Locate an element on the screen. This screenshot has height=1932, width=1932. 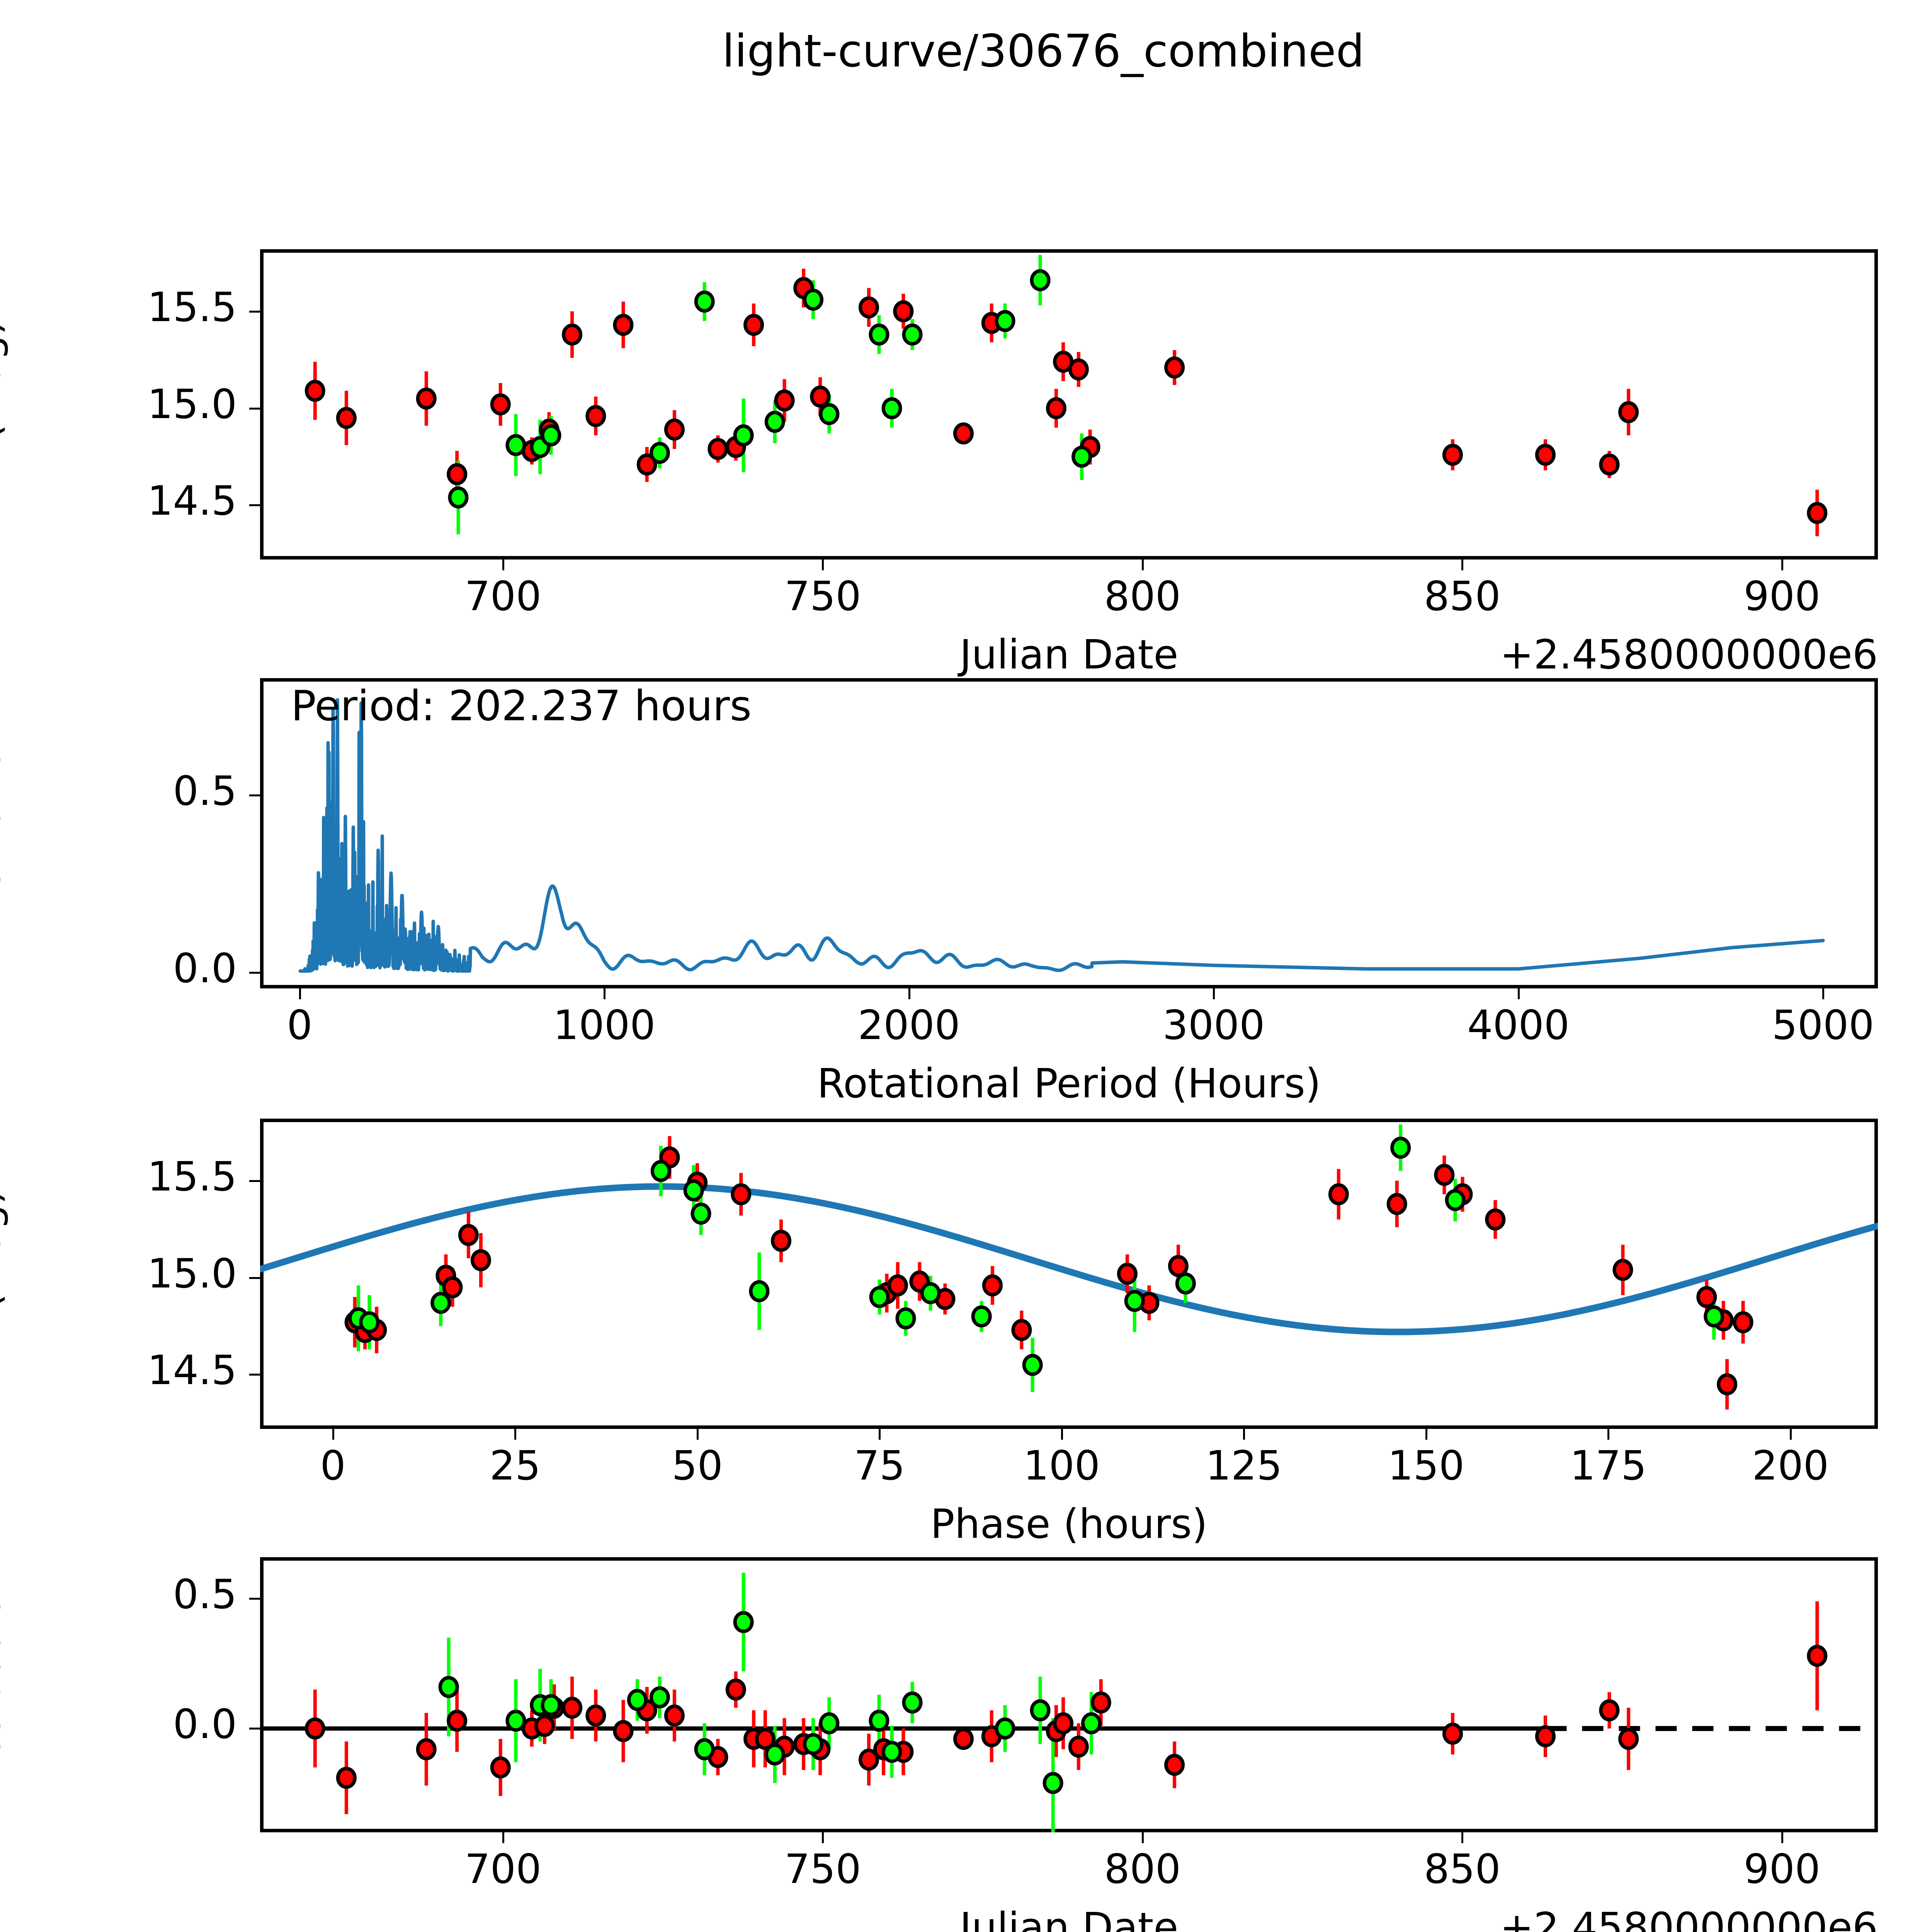
x-tick-label: 100 is located at coordinates (1062, 1466).